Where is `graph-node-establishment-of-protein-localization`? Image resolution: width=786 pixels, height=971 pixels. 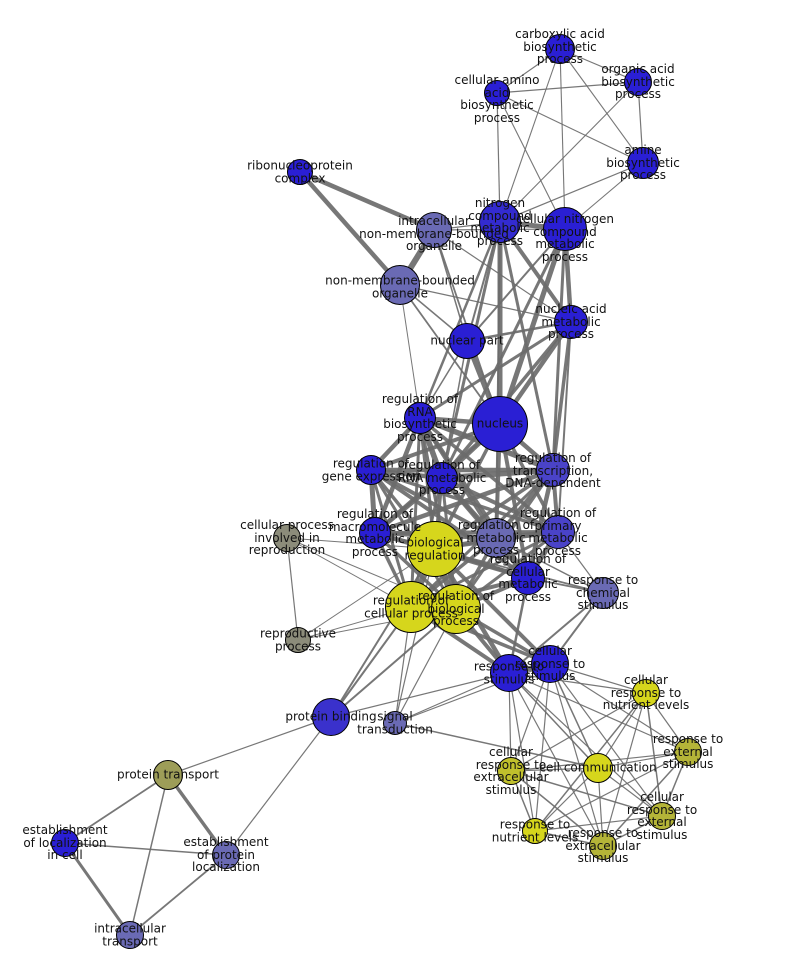 graph-node-establishment-of-protein-localization is located at coordinates (226, 855).